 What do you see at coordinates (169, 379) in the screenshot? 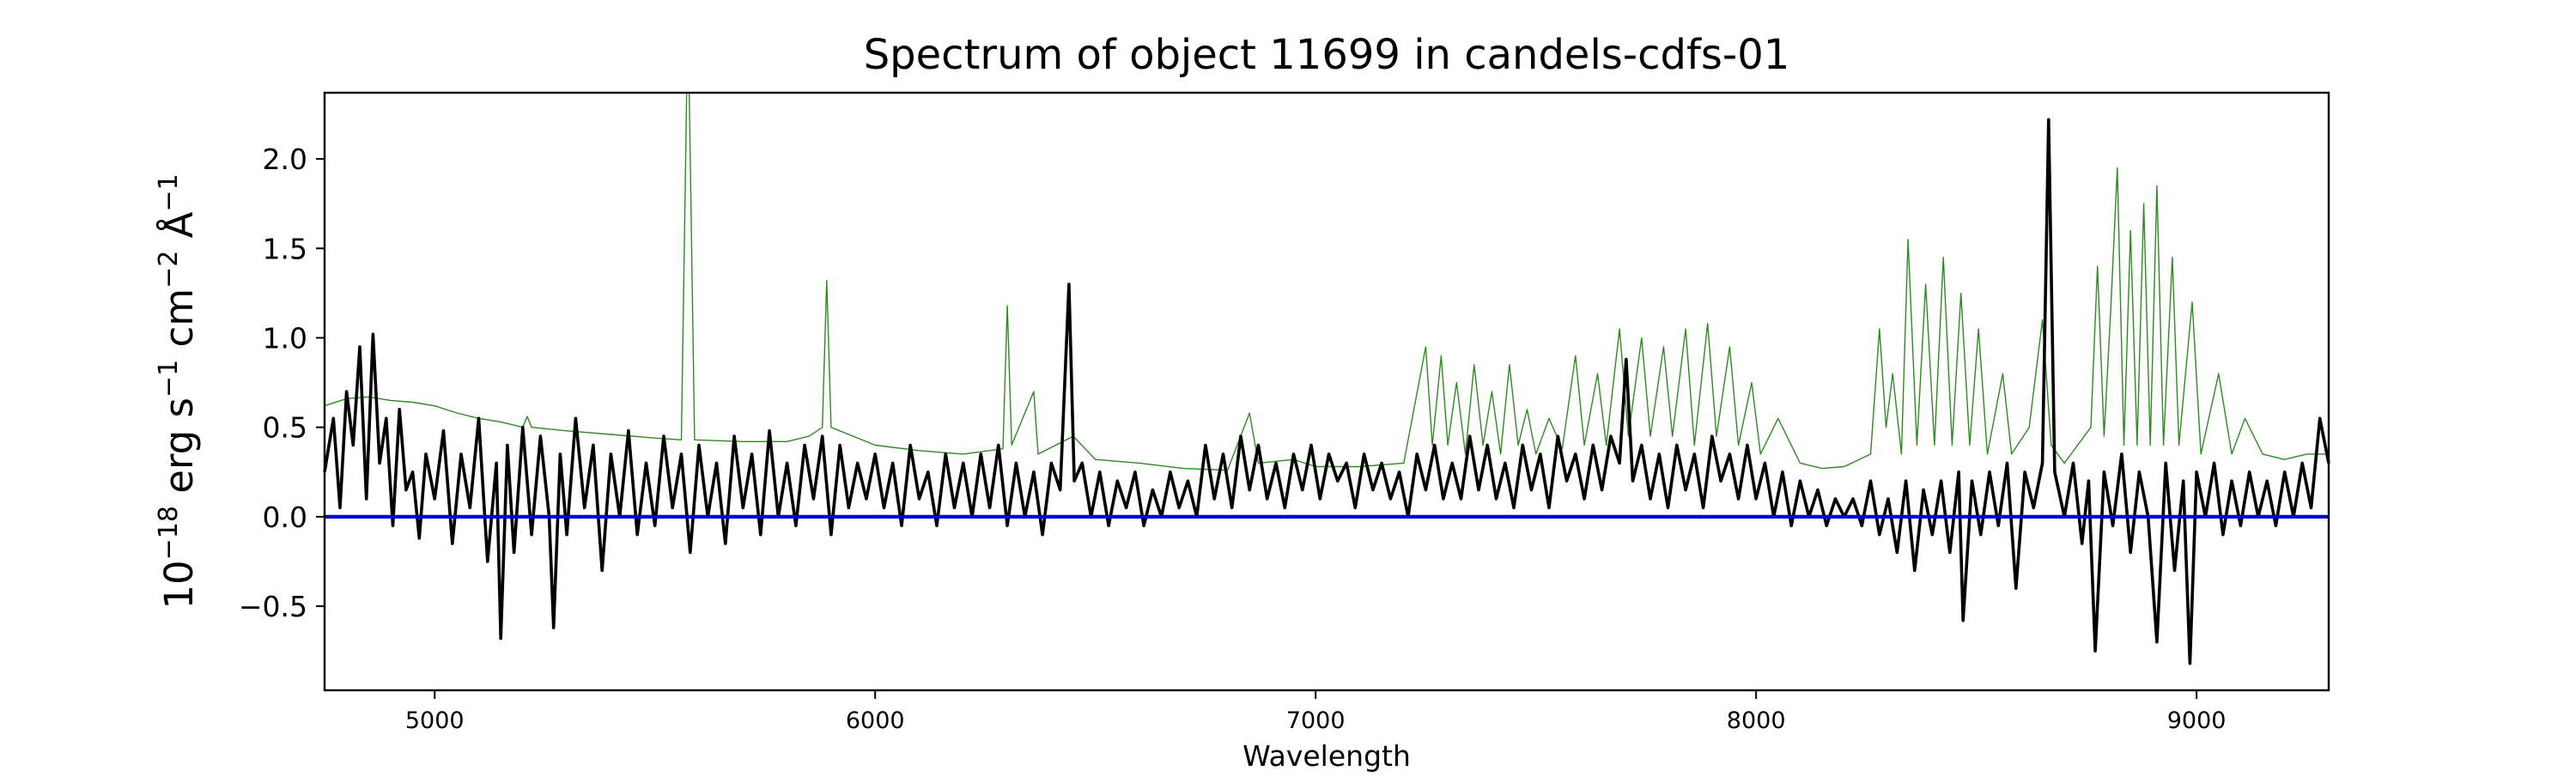
I see `y-label-unit-erg-s-exp: −1` at bounding box center [169, 379].